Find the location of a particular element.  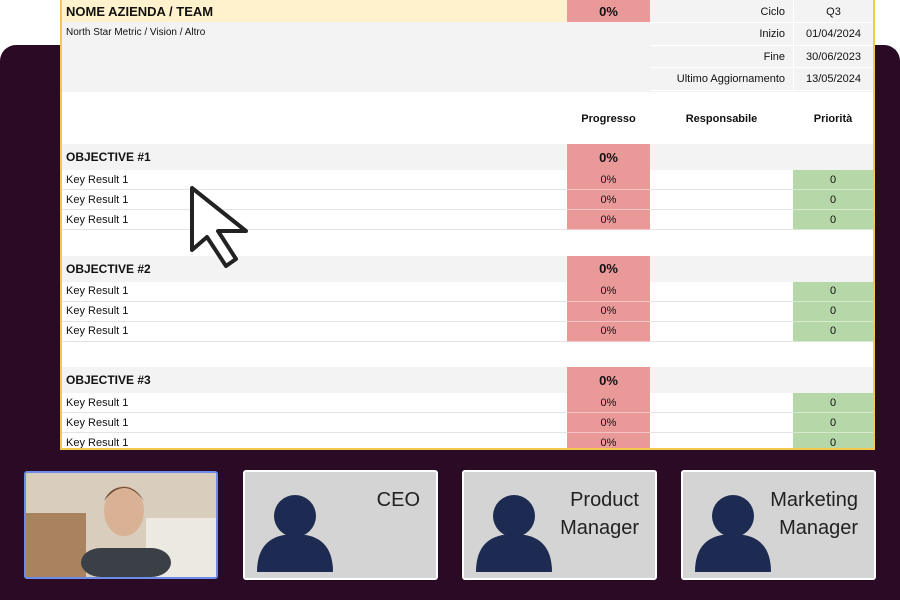

meta-label: Ultimo Aggiornamento is located at coordinates (721, 80).